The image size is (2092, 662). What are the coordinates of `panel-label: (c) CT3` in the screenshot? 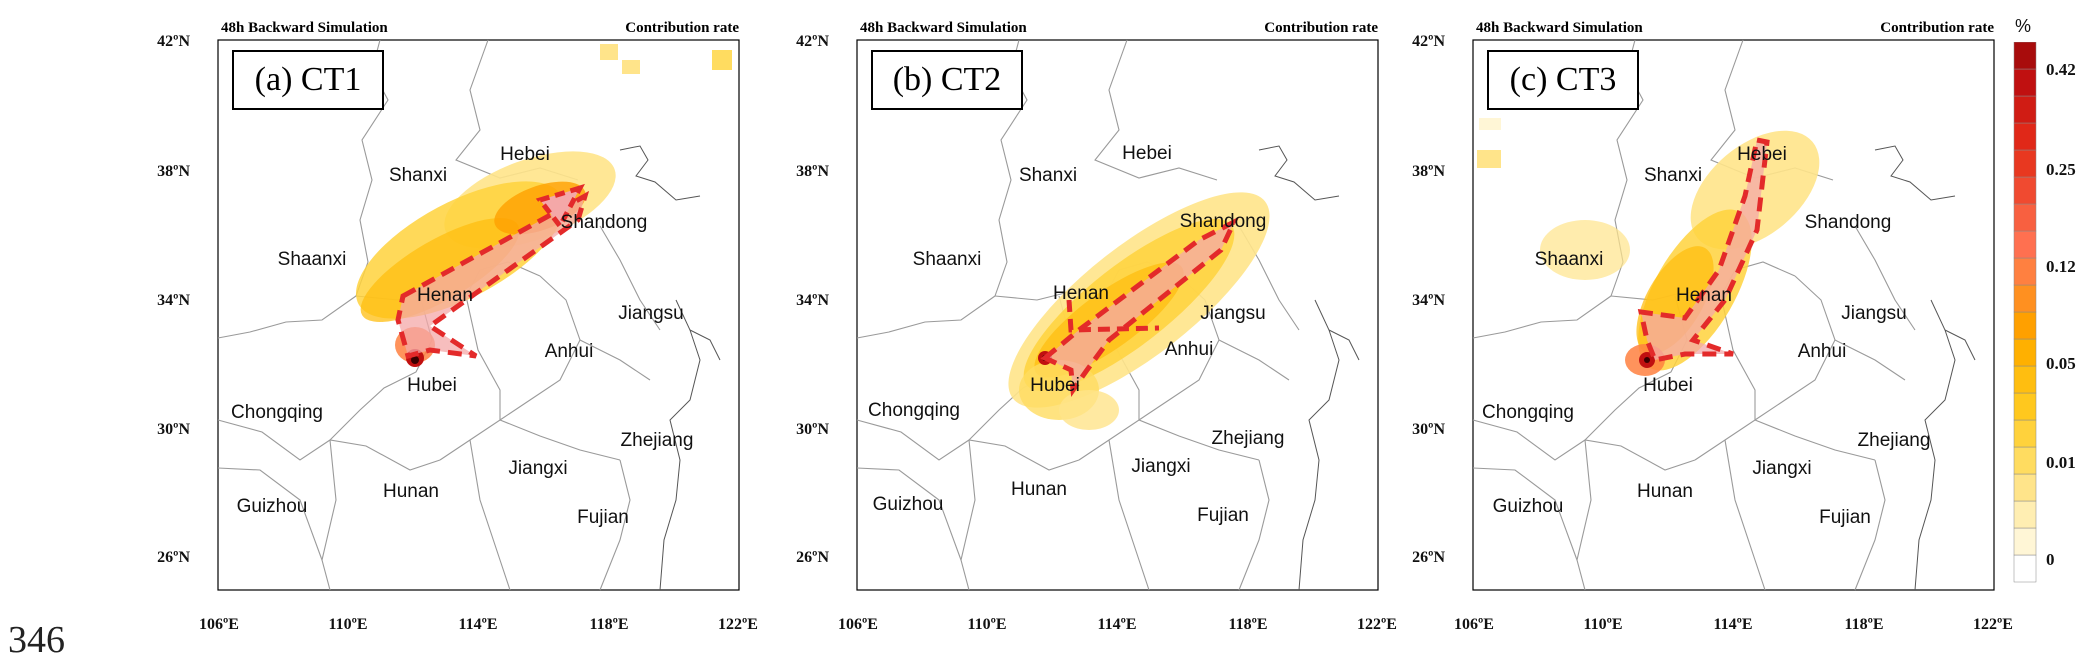 It's located at (1563, 80).